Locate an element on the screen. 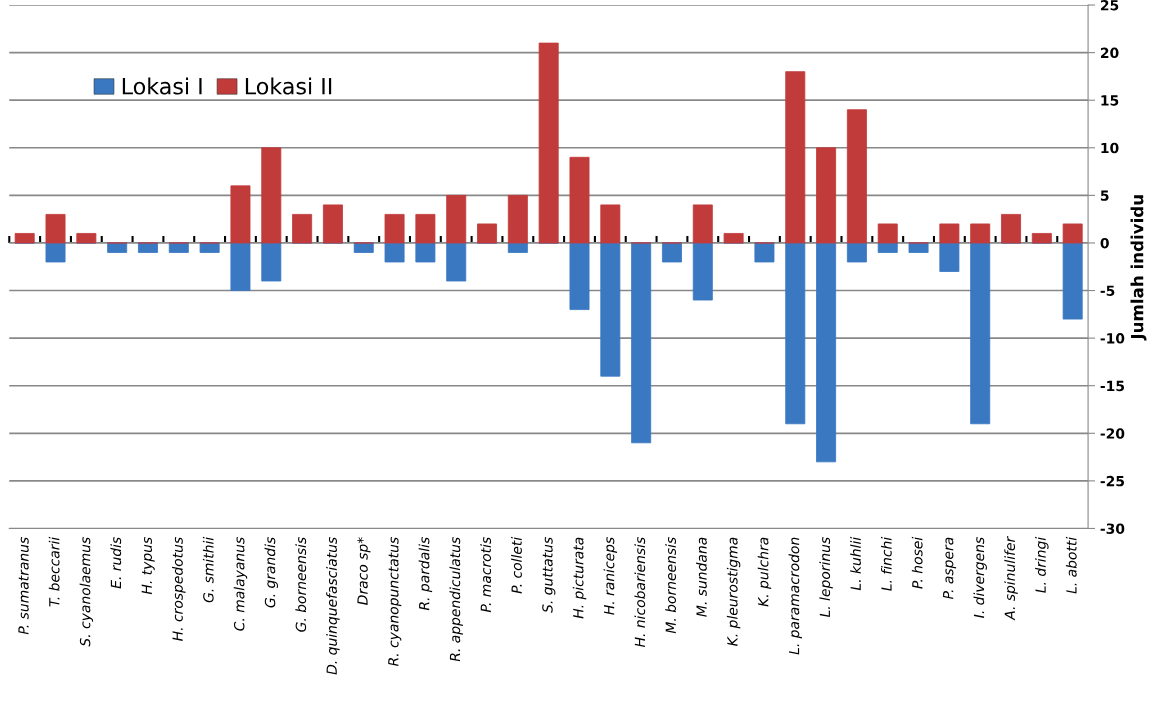  x-tick-label: P. colleti is located at coordinates (516, 565).